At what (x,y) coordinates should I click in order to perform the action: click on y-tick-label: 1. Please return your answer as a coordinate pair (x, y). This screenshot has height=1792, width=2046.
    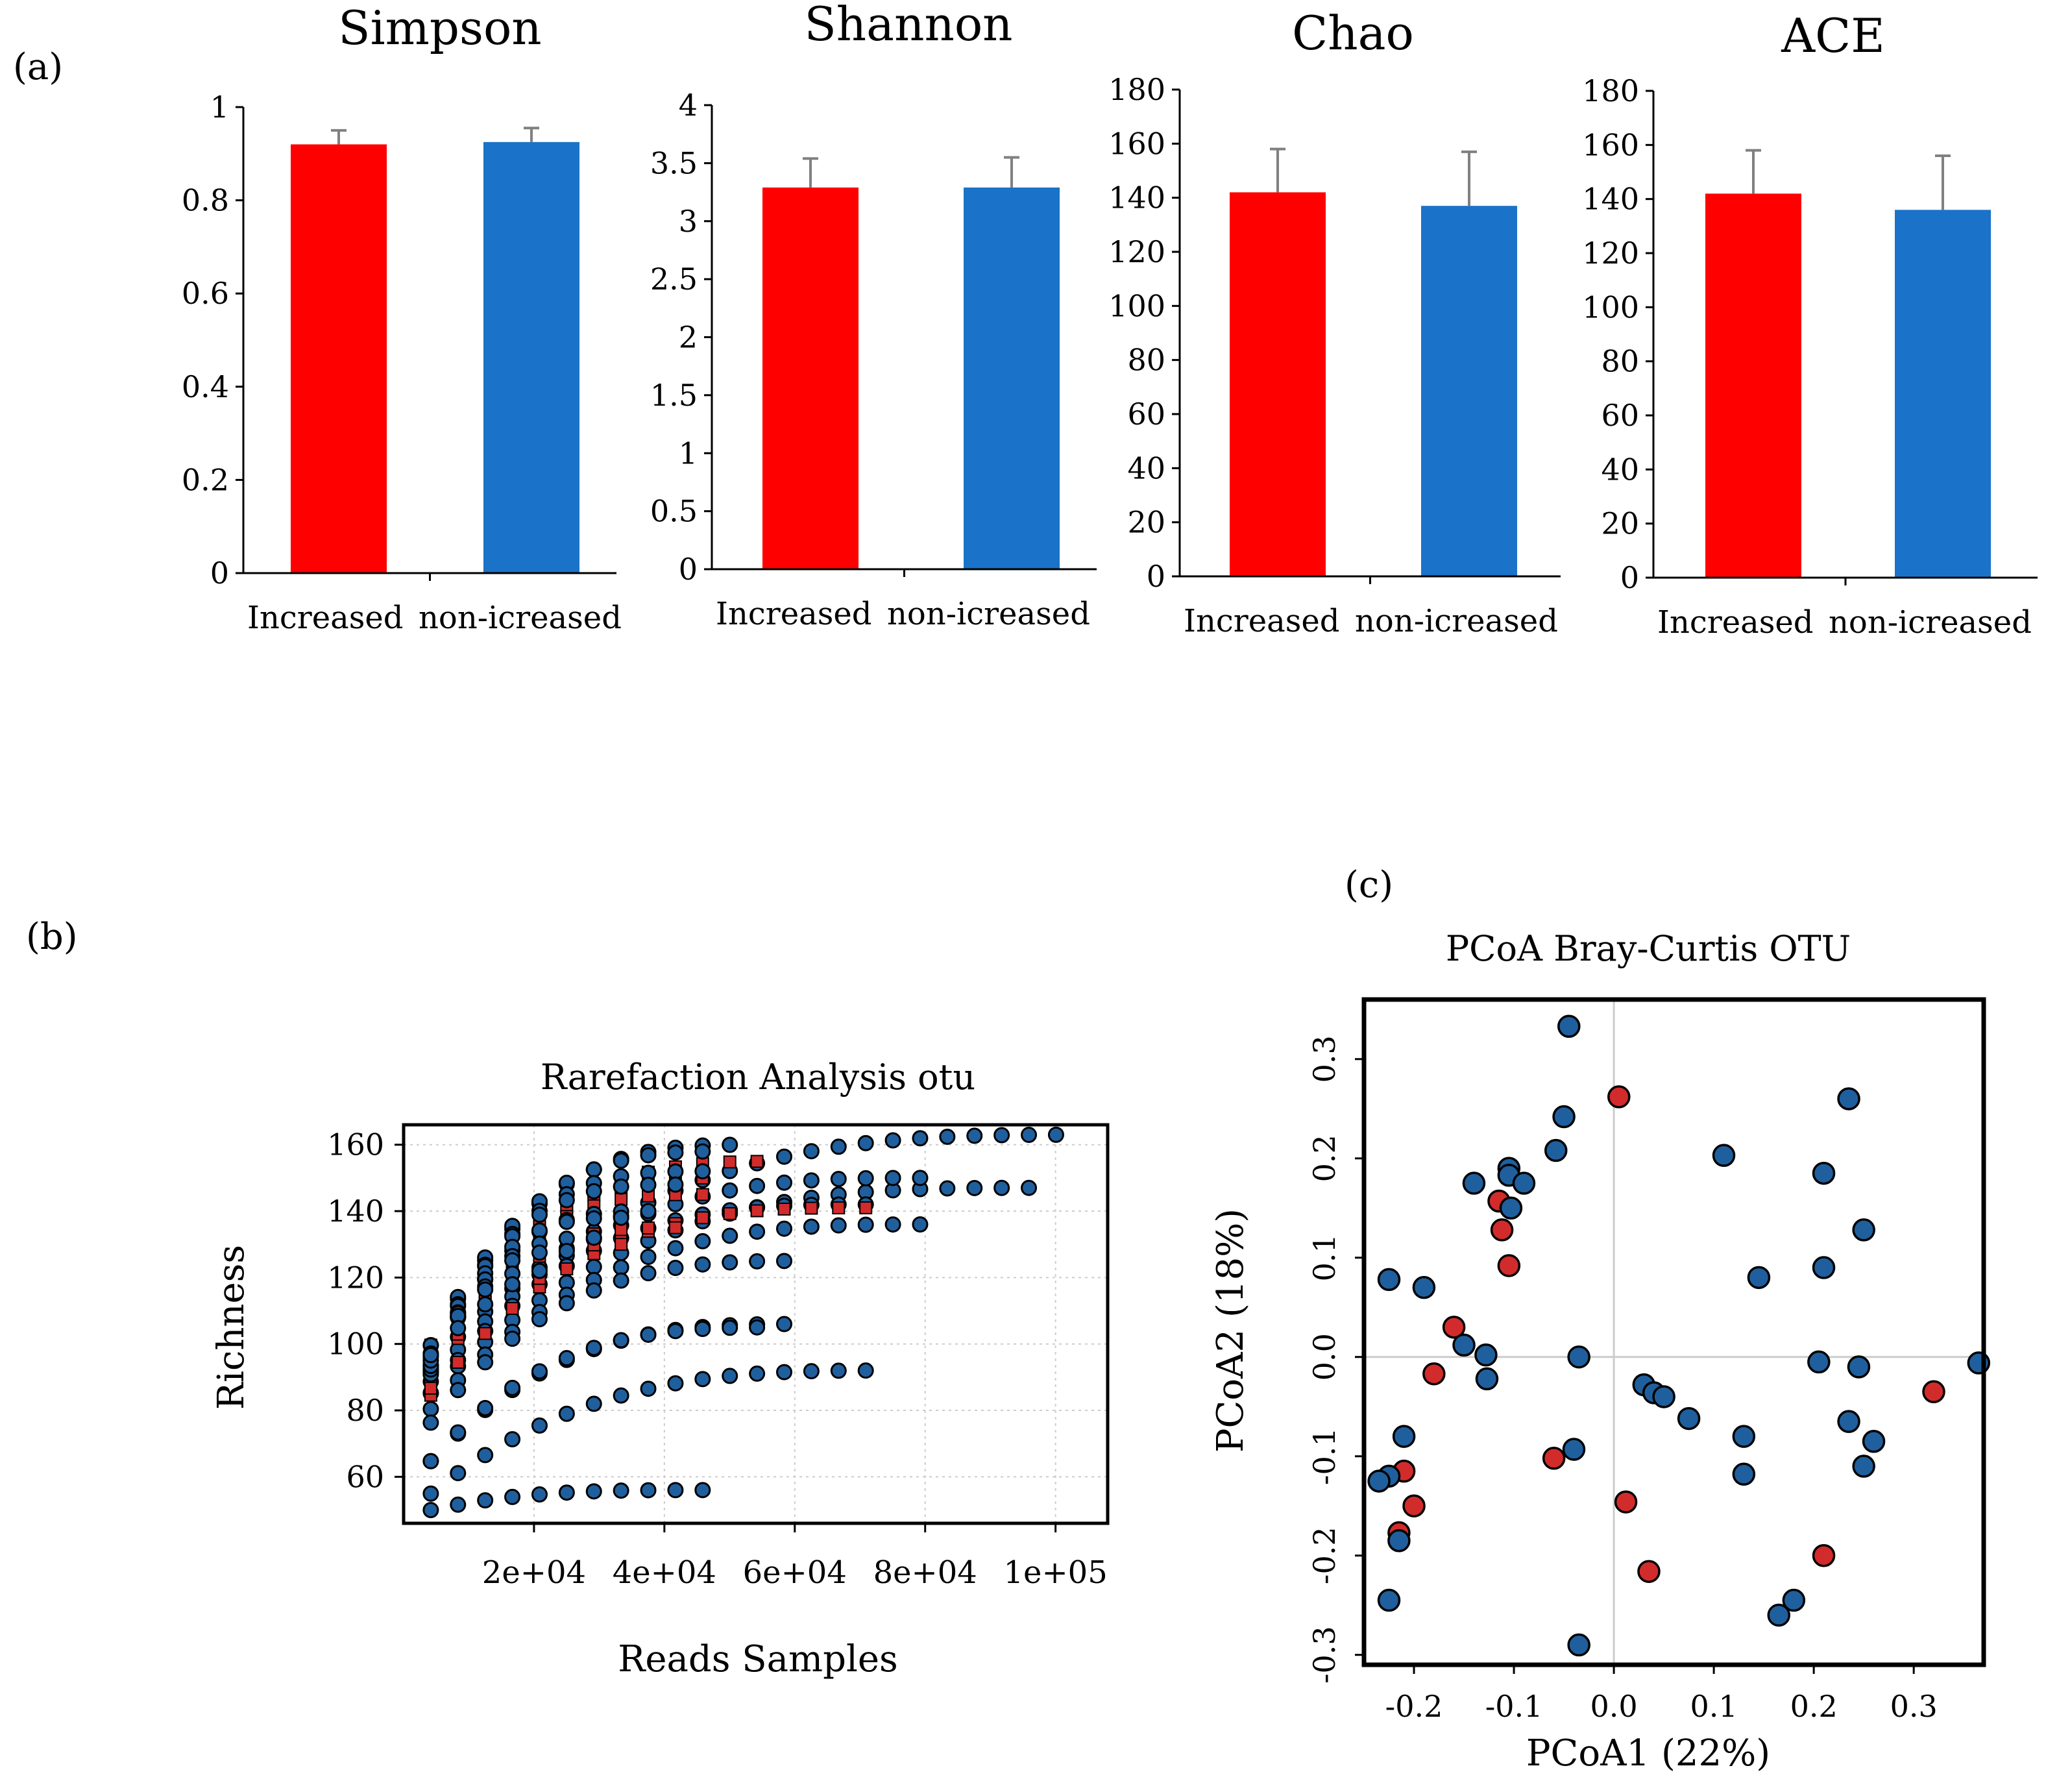
    Looking at the image, I should click on (688, 453).